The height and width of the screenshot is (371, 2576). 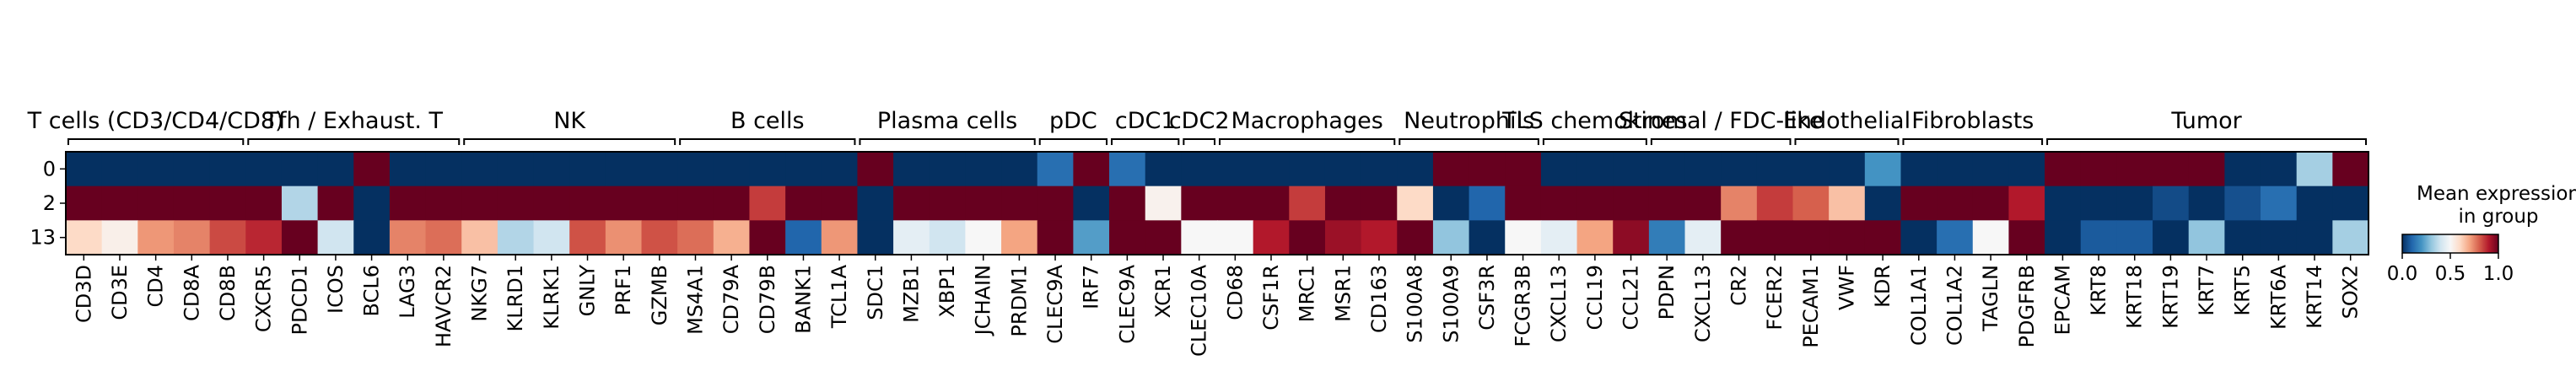 I want to click on x-tick-label: XBP1, so click(x=947, y=291).